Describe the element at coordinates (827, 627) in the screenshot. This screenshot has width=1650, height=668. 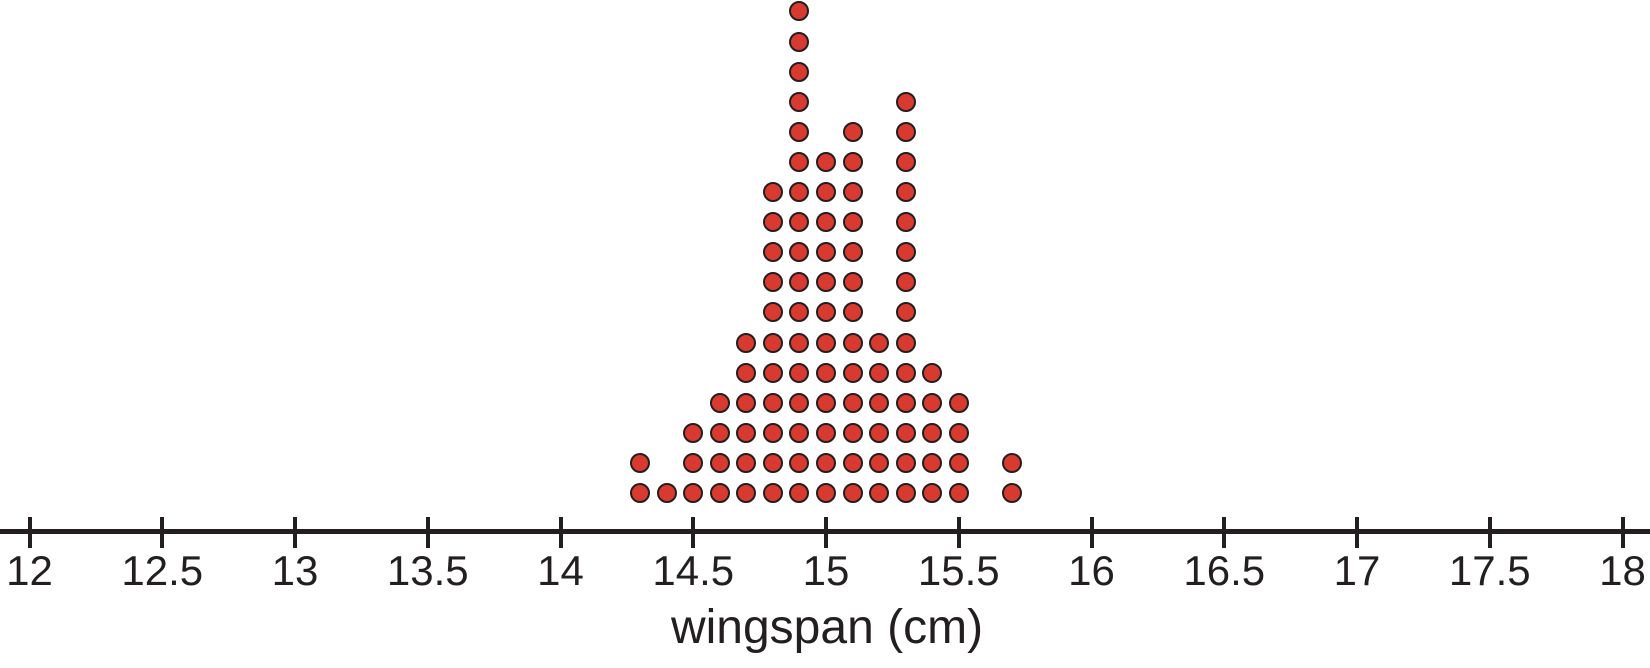
I see `x-axis-title: wingspan (cm)` at that location.